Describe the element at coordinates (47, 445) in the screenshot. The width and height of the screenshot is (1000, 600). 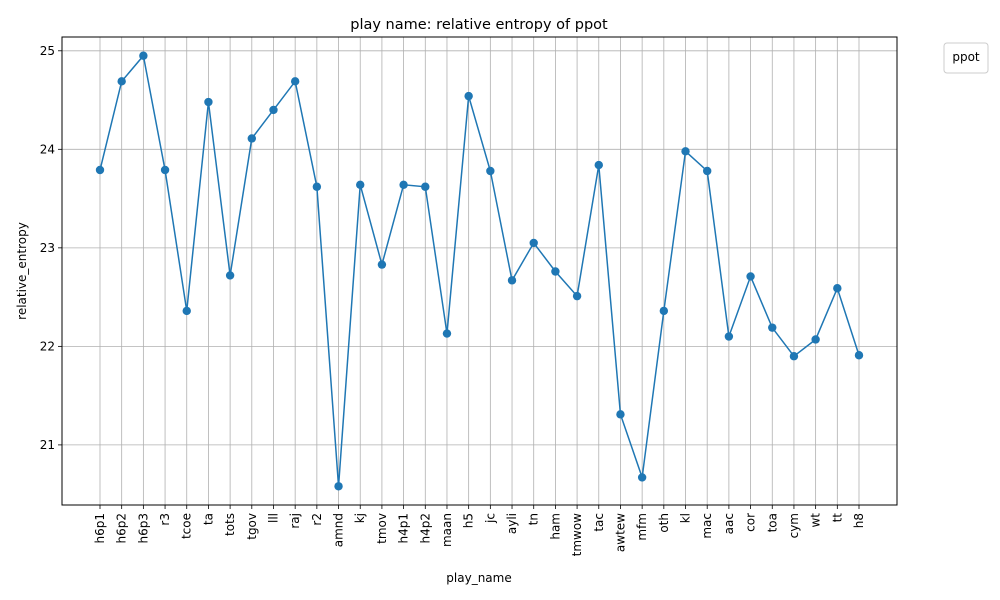
I see `y-tick-label: 21` at that location.